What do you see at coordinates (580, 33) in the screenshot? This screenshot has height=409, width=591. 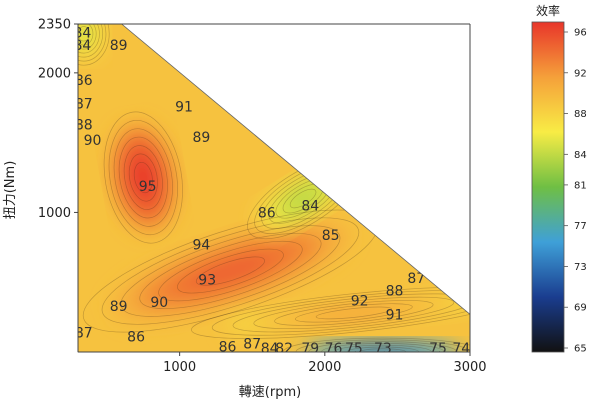 I see `colorbar-tick-label: 96` at bounding box center [580, 33].